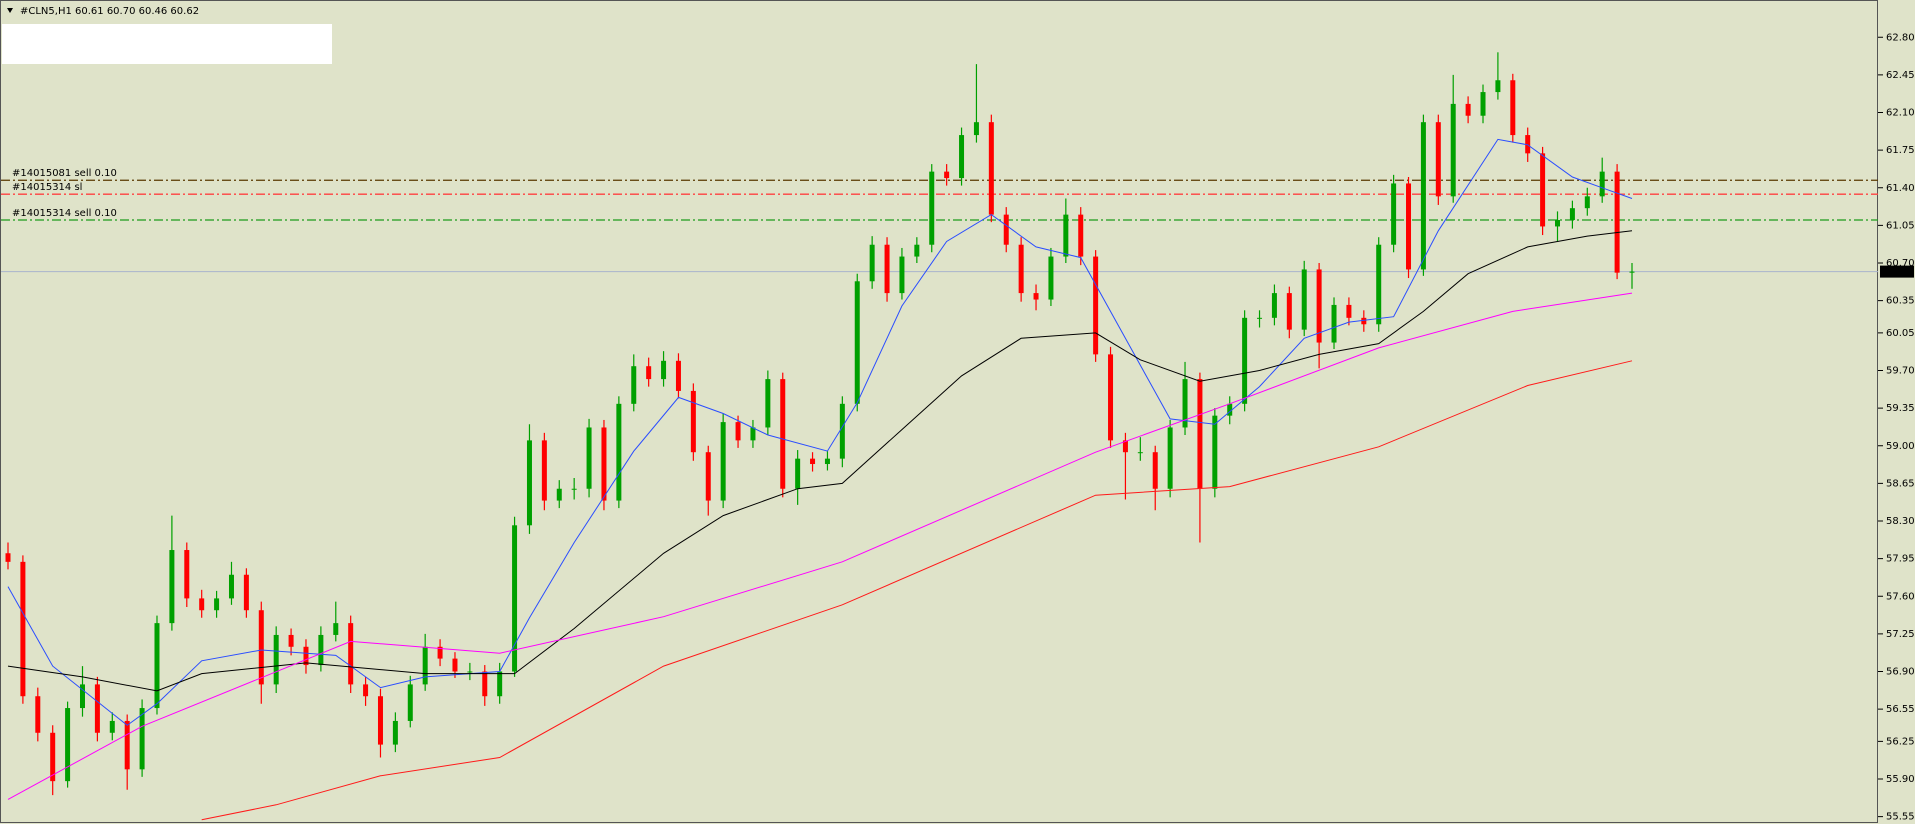  I want to click on y-tick-label: 55.55, so click(1900, 817).